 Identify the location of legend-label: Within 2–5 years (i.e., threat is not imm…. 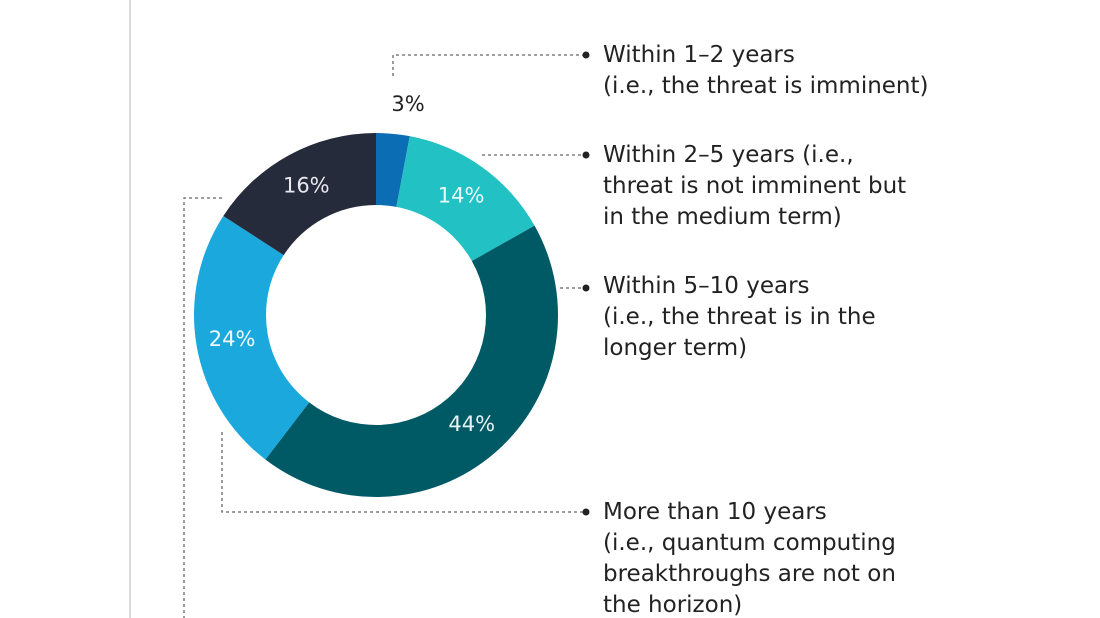
(754, 186).